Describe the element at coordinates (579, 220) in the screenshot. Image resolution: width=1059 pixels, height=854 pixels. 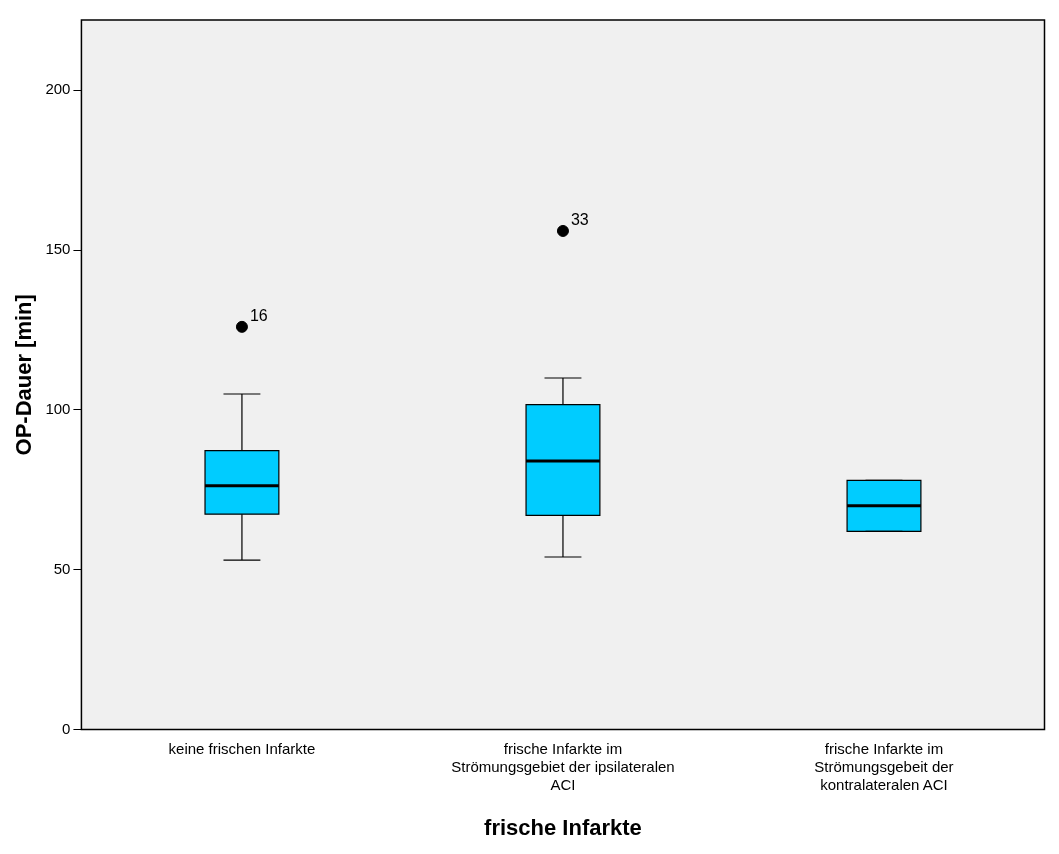
I see `annotation: 33` at that location.